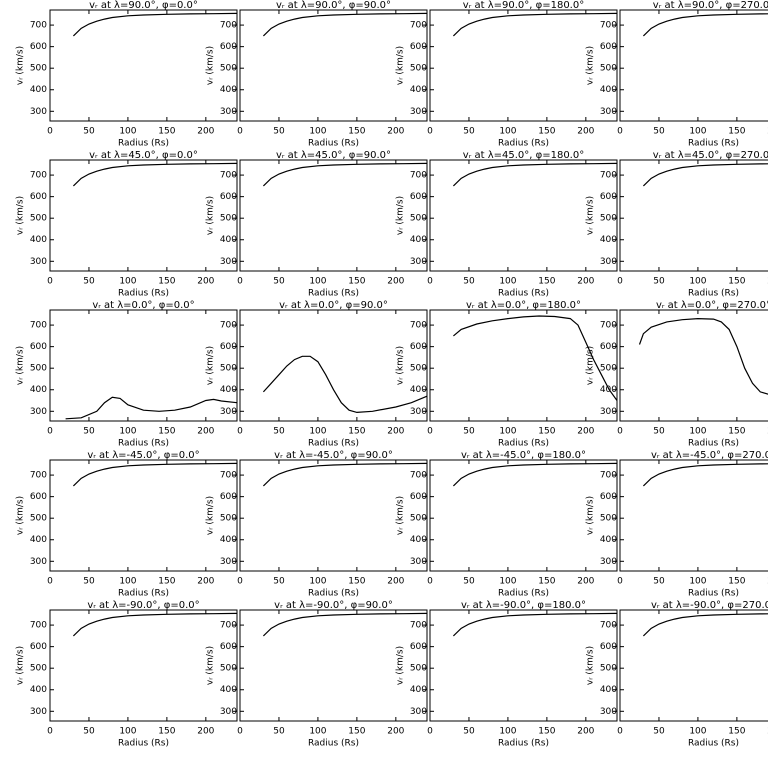 This screenshot has width=768, height=768. What do you see at coordinates (143, 305) in the screenshot?
I see `panel-title: vᵣ at λ=0.0°, φ=0.0°` at bounding box center [143, 305].